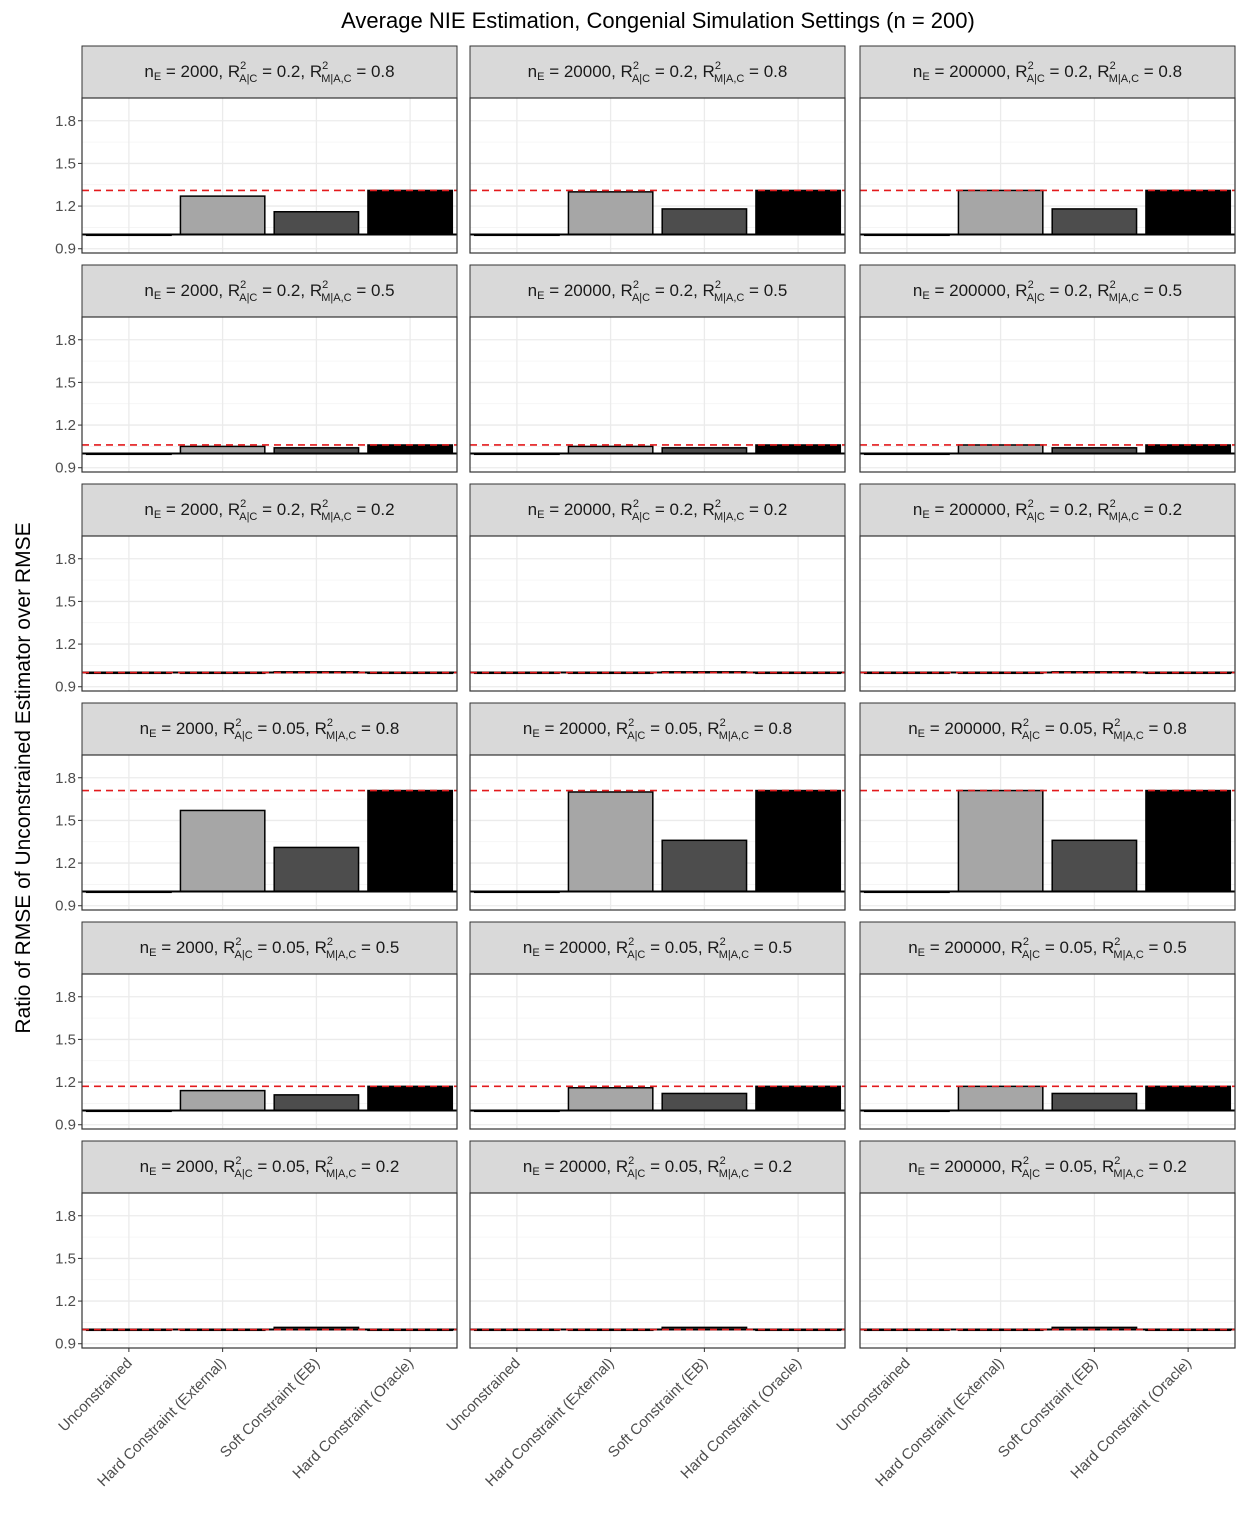 This screenshot has width=1239, height=1536. What do you see at coordinates (95, 1395) in the screenshot?
I see `x-tick-label: Unconstrained` at bounding box center [95, 1395].